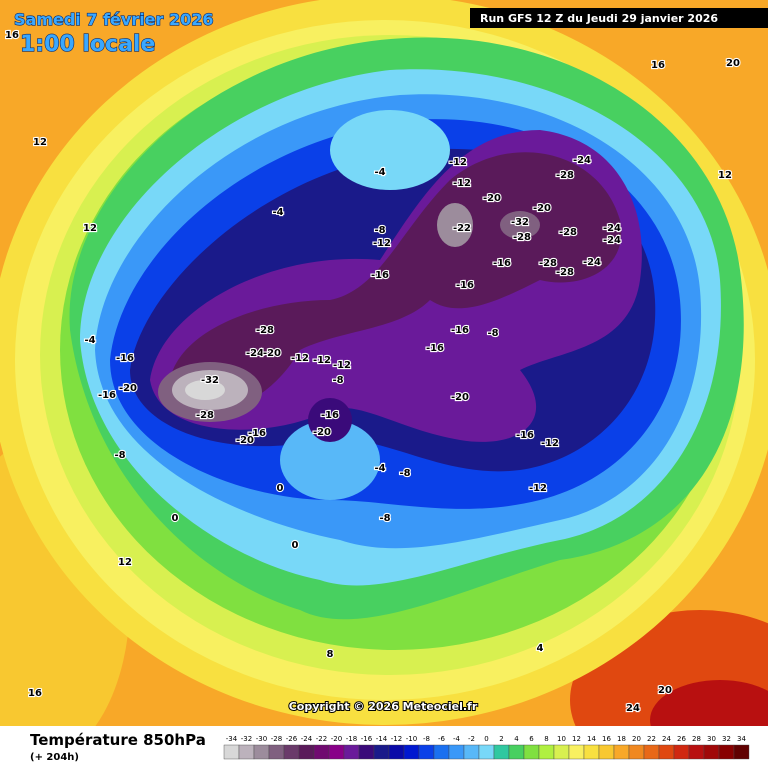 This screenshot has width=768, height=768. I want to click on scale-tick-label: -28, so click(276, 739).